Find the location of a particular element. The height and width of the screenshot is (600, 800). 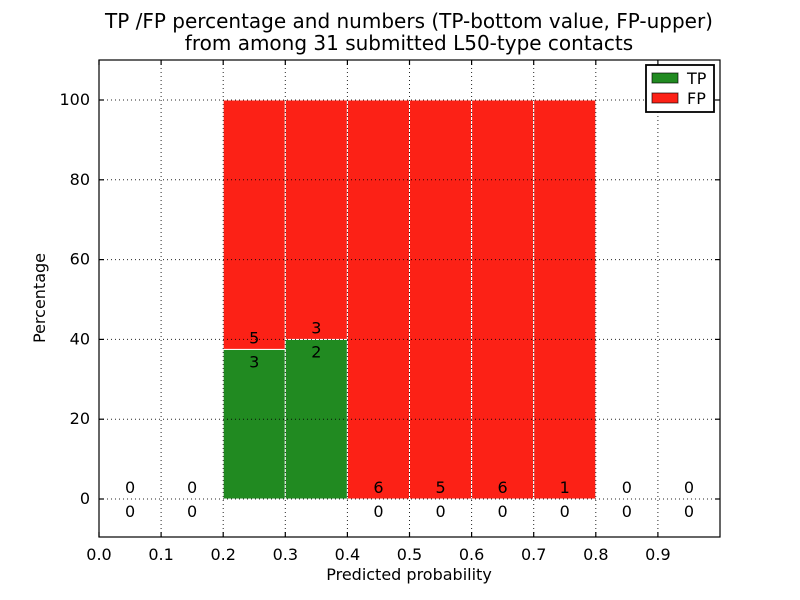

x-tick-label: 0.1 is located at coordinates (160, 554).